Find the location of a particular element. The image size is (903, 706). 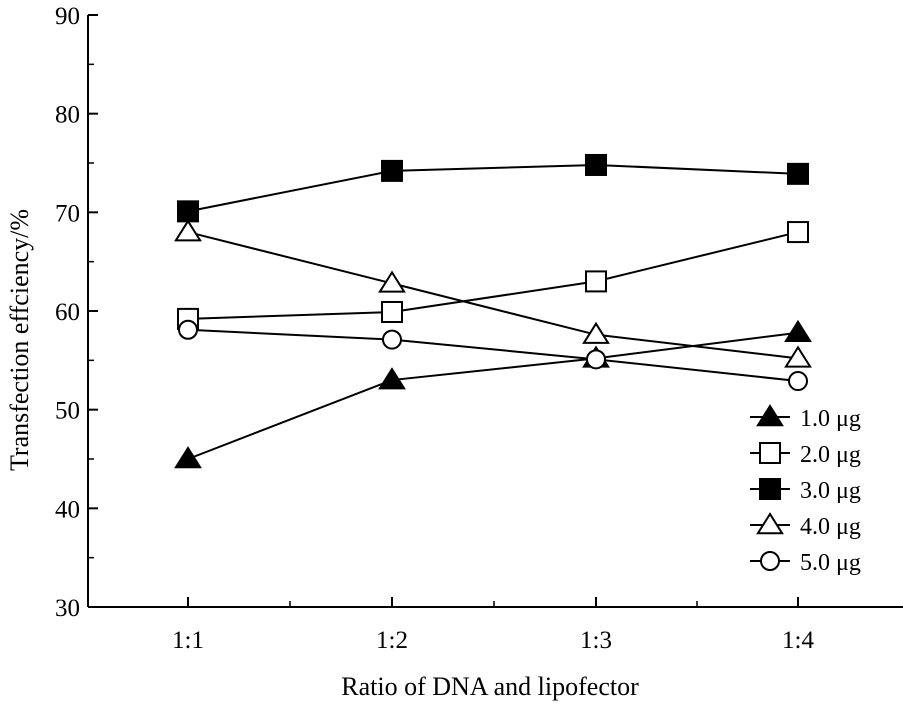

y-tick-label: 30 is located at coordinates (67, 608).